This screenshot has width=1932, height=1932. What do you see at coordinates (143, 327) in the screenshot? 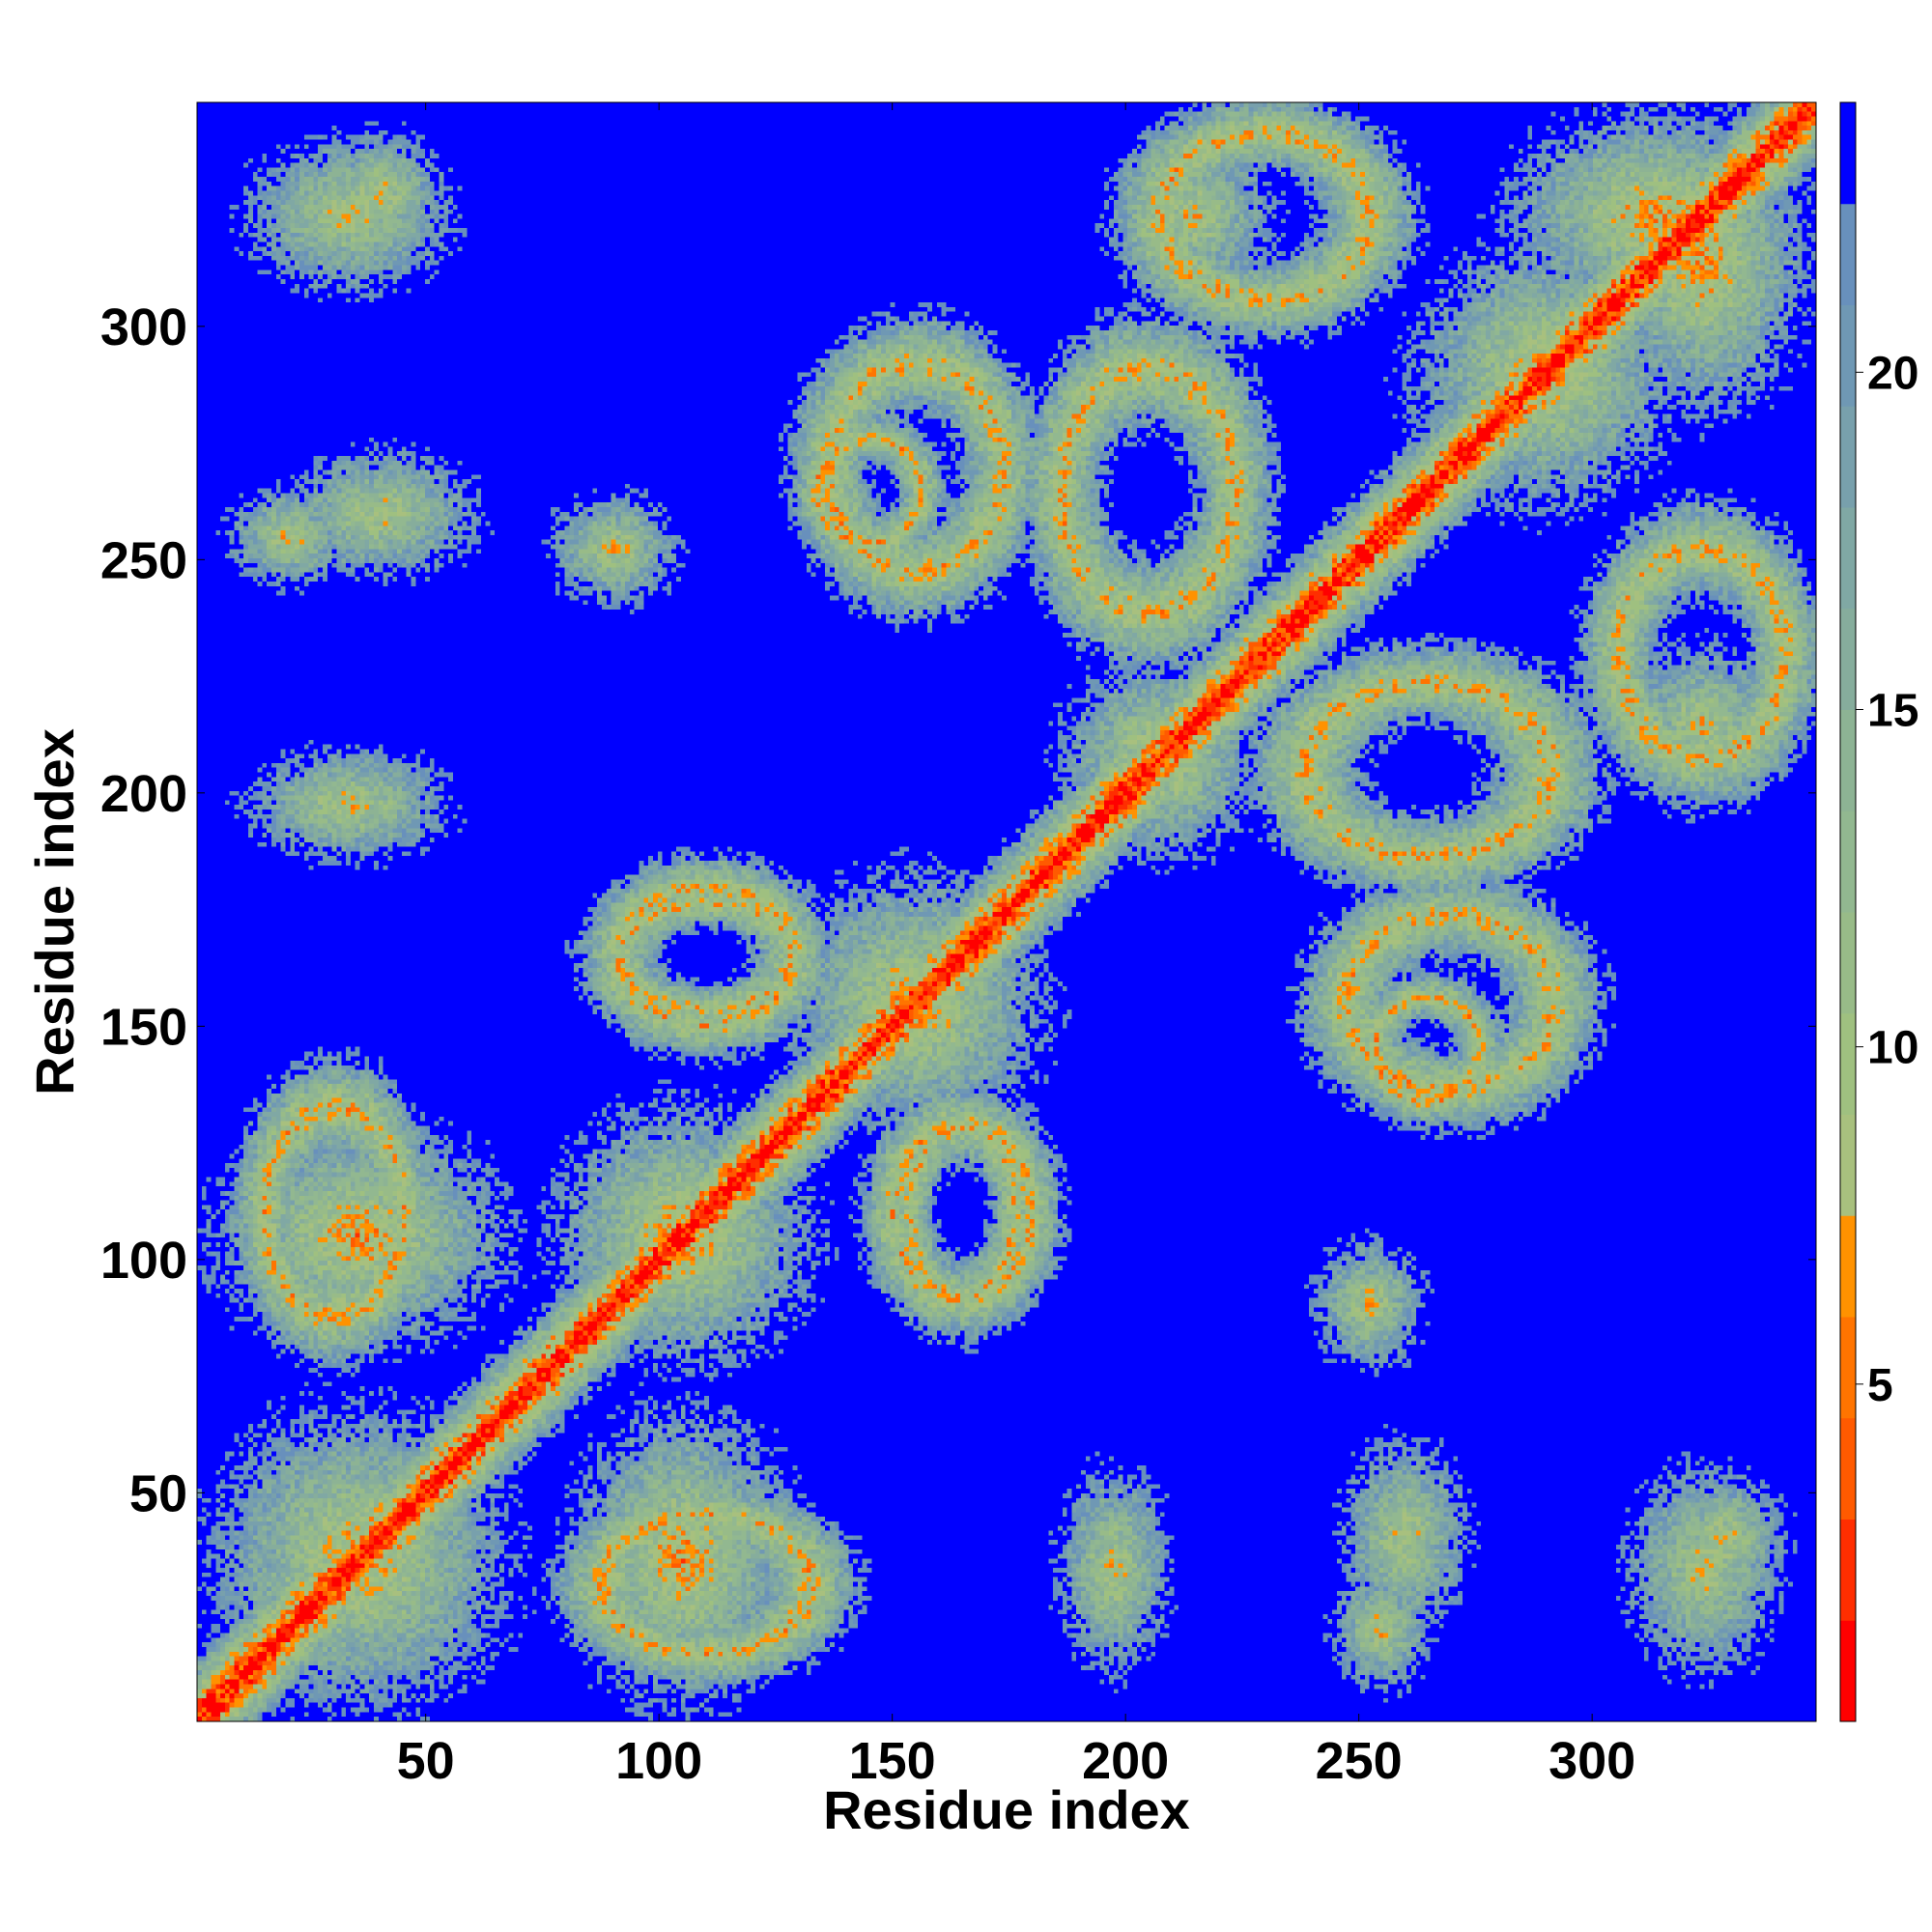
I see `y-tick-label: 300` at bounding box center [143, 327].